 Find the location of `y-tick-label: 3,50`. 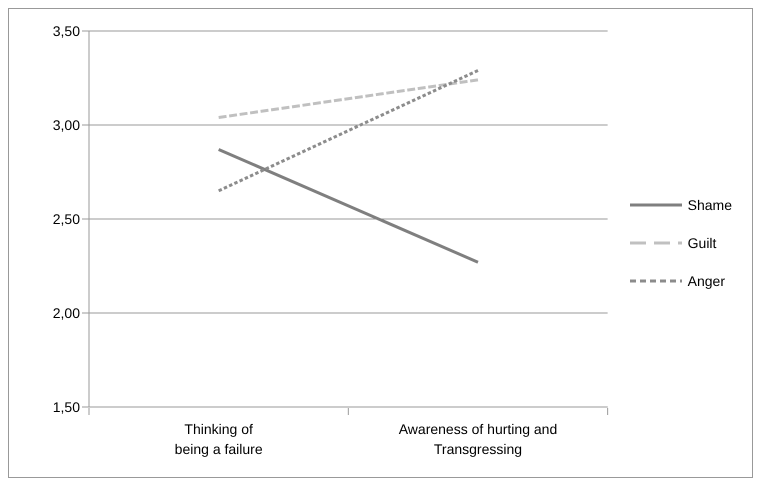

y-tick-label: 3,50 is located at coordinates (66, 30).